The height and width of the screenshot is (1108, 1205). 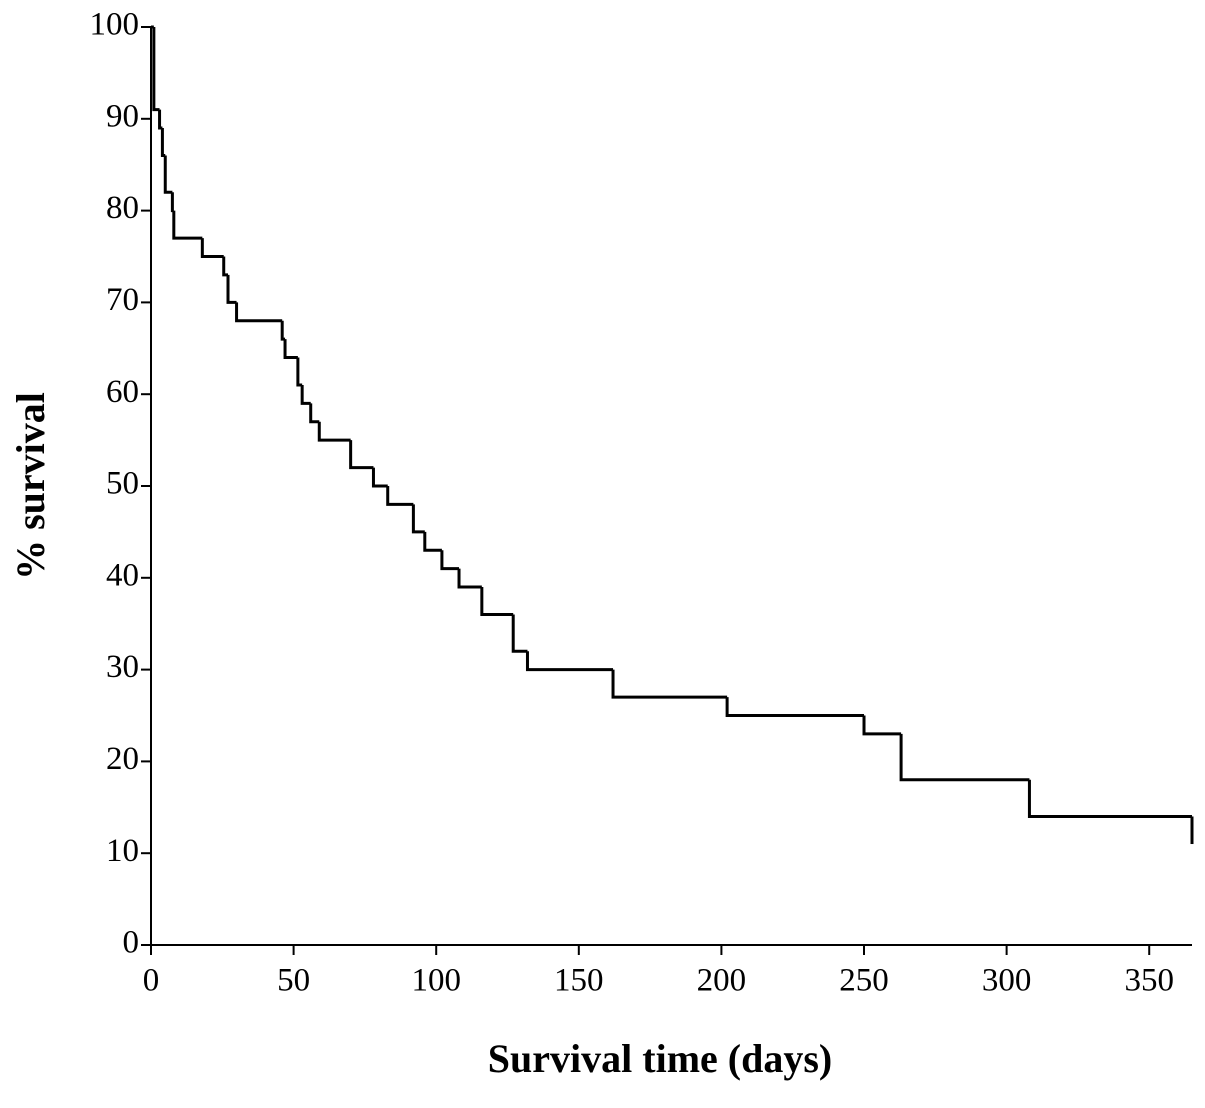 I want to click on x-tick-label: 350, so click(x=1149, y=981).